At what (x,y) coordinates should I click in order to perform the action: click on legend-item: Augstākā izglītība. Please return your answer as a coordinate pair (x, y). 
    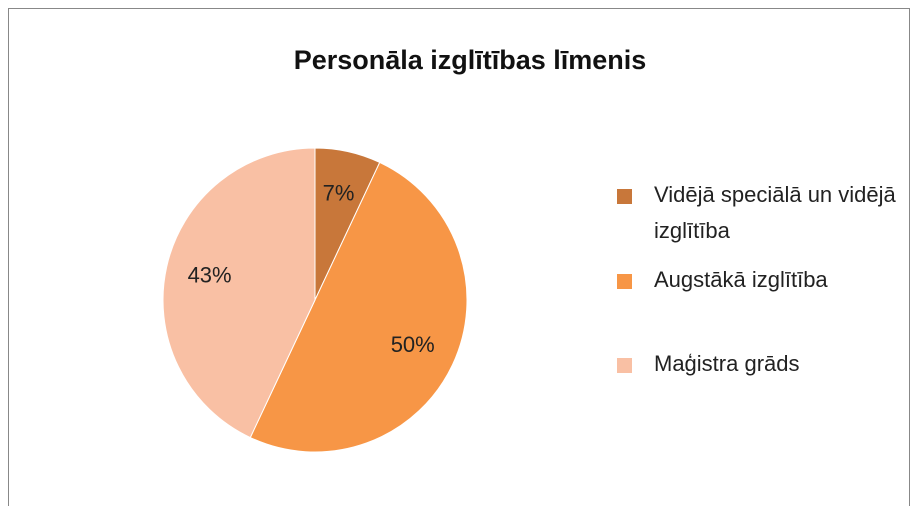
    Looking at the image, I should click on (758, 282).